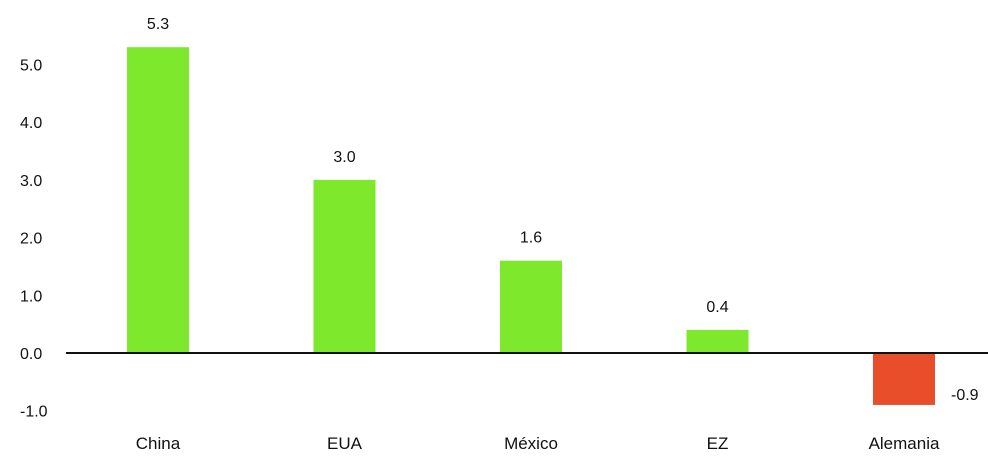 The height and width of the screenshot is (456, 988). Describe the element at coordinates (904, 443) in the screenshot. I see `category-label: Alemania` at that location.